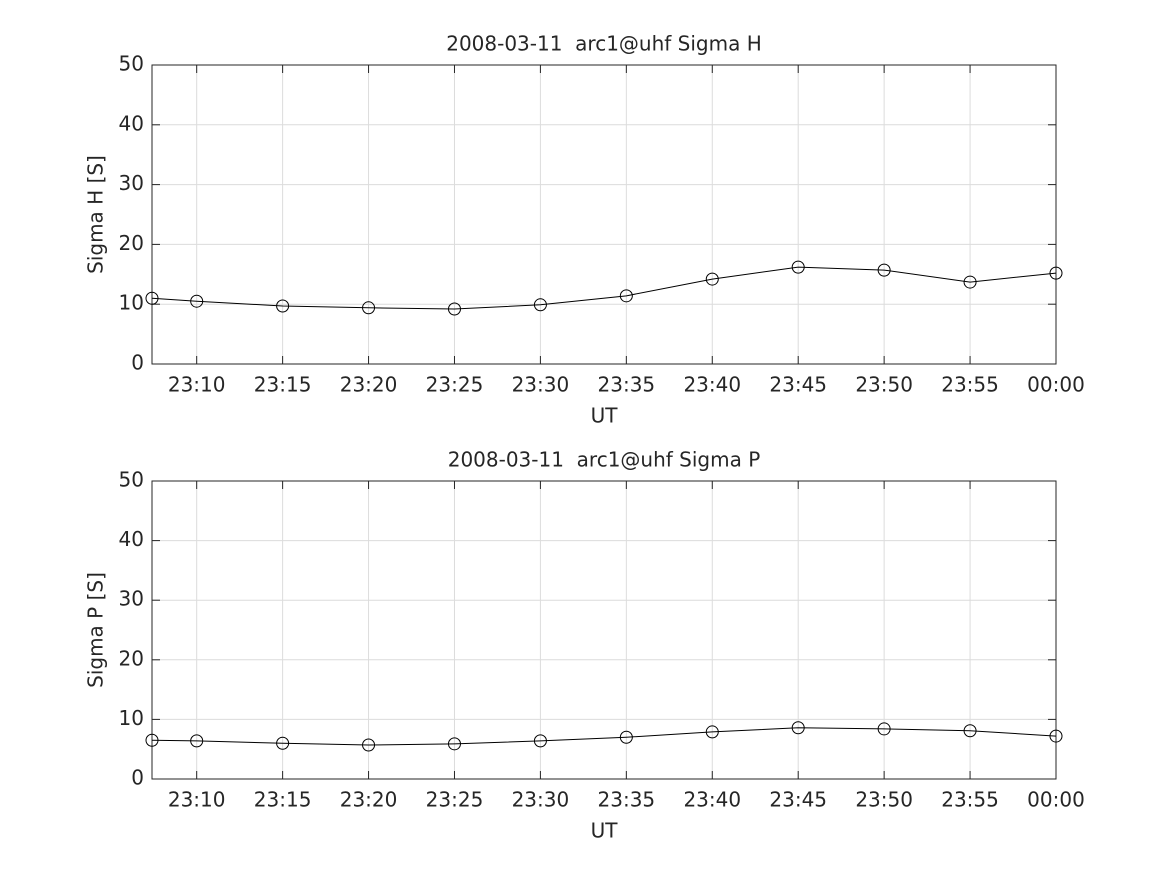  I want to click on y-axis-label: Sigma P [S], so click(96, 630).